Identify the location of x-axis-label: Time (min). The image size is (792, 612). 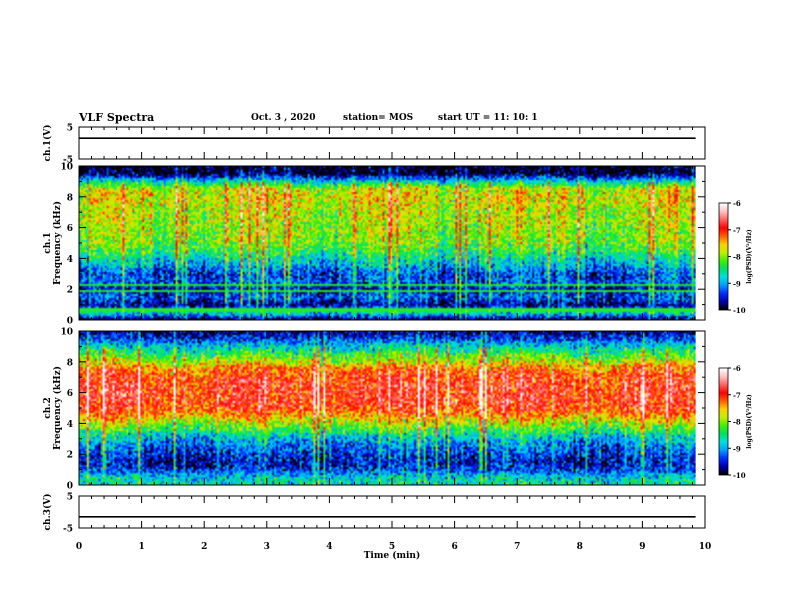
(392, 555).